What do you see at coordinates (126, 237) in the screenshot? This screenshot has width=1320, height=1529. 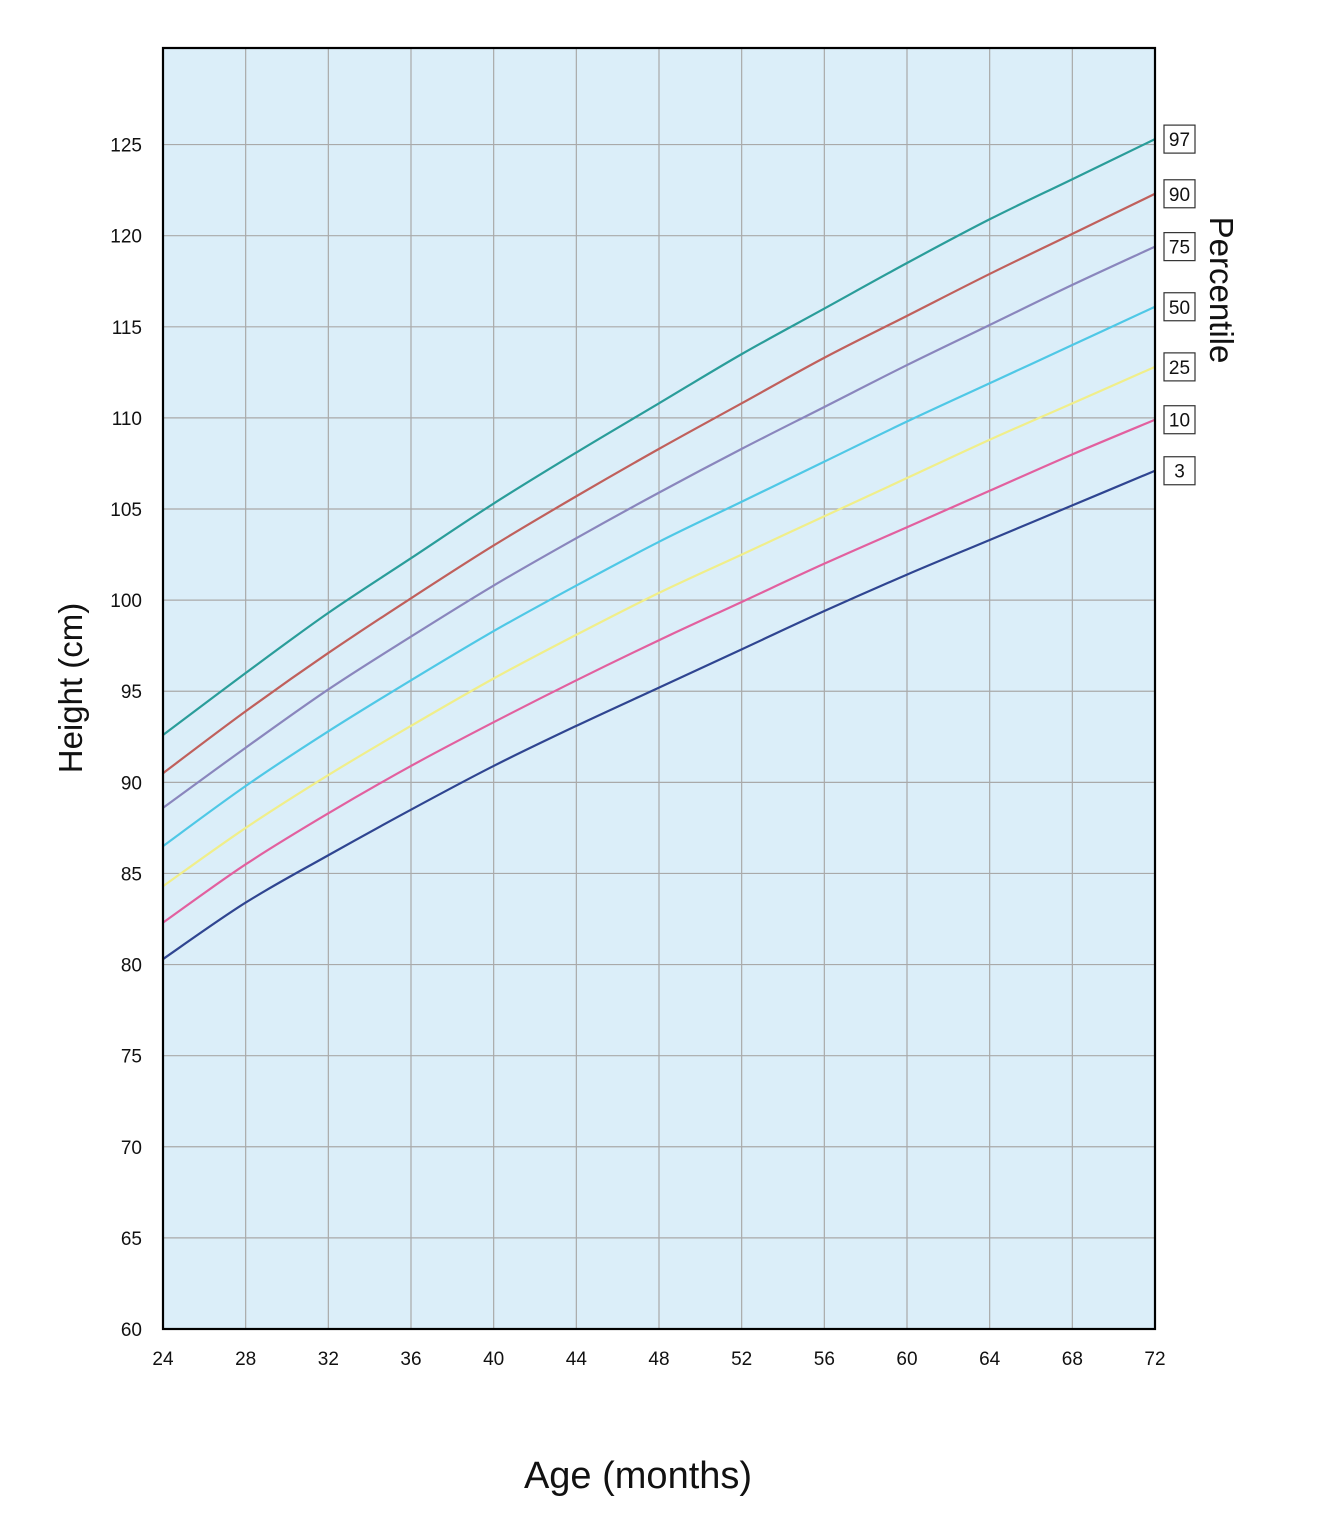 I see `y-tick-label-120: 120` at bounding box center [126, 237].